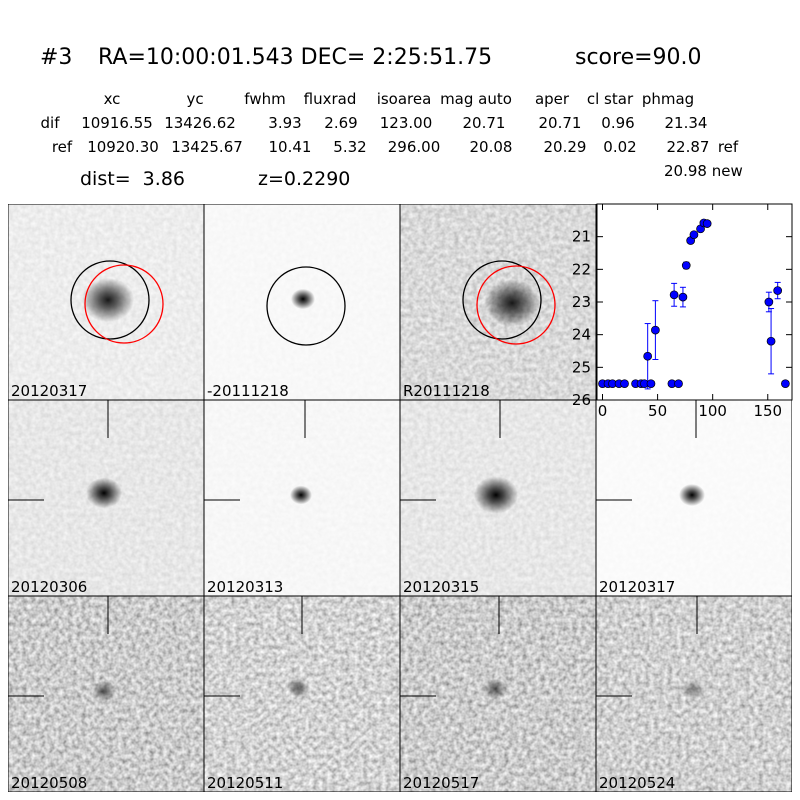 Image resolution: width=800 pixels, height=800 pixels. Describe the element at coordinates (686, 123) in the screenshot. I see `table-cell: 21.34` at that location.